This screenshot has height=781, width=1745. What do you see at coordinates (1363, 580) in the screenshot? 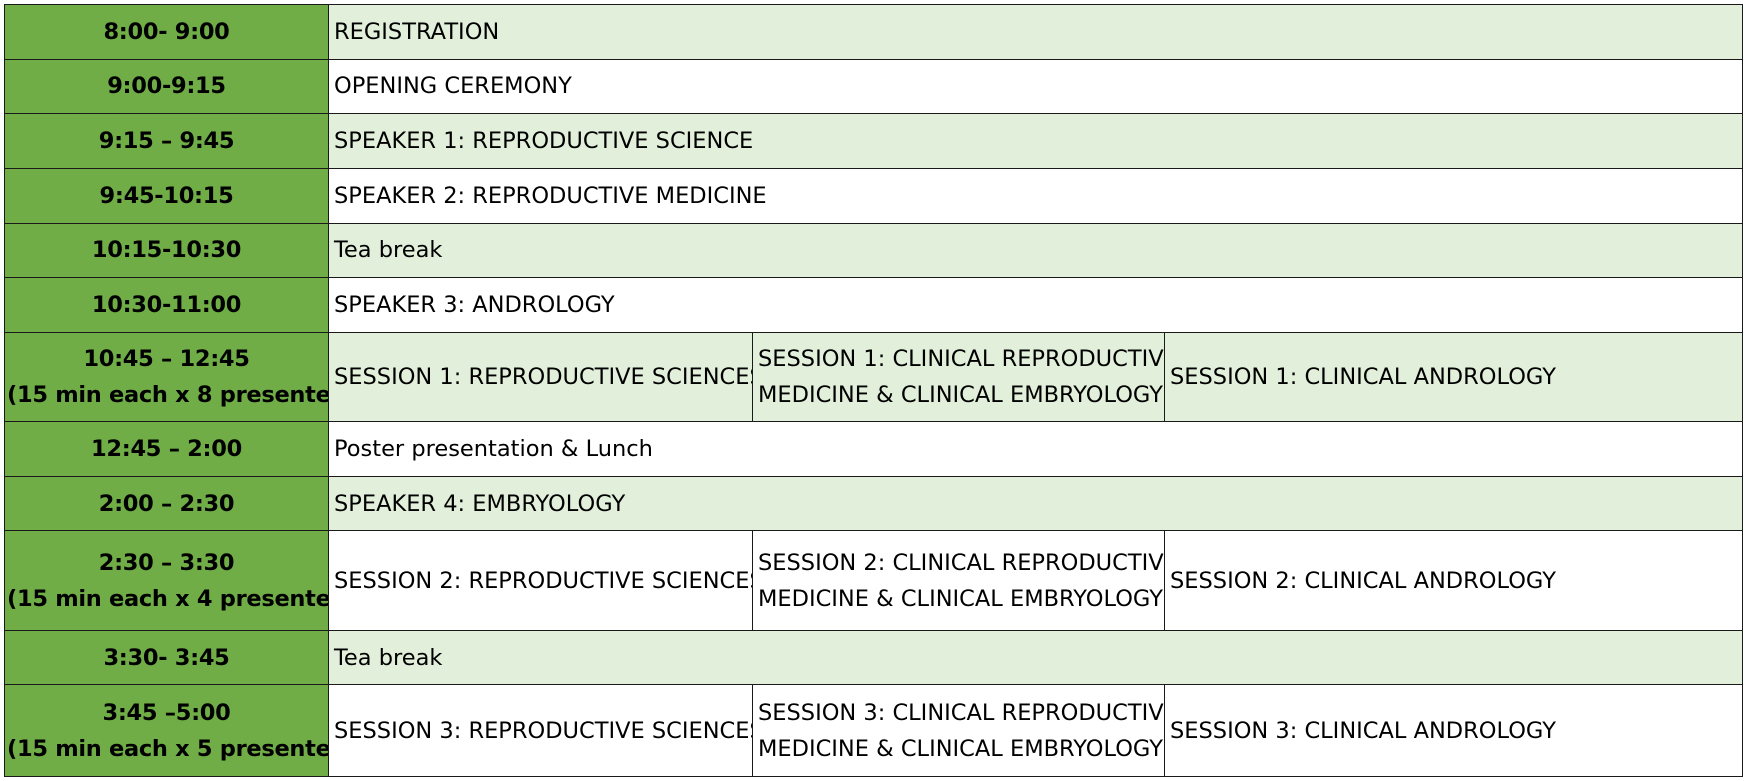
I see `session-label: SESSION 2: CLINICAL ANDROLOGY` at bounding box center [1363, 580].